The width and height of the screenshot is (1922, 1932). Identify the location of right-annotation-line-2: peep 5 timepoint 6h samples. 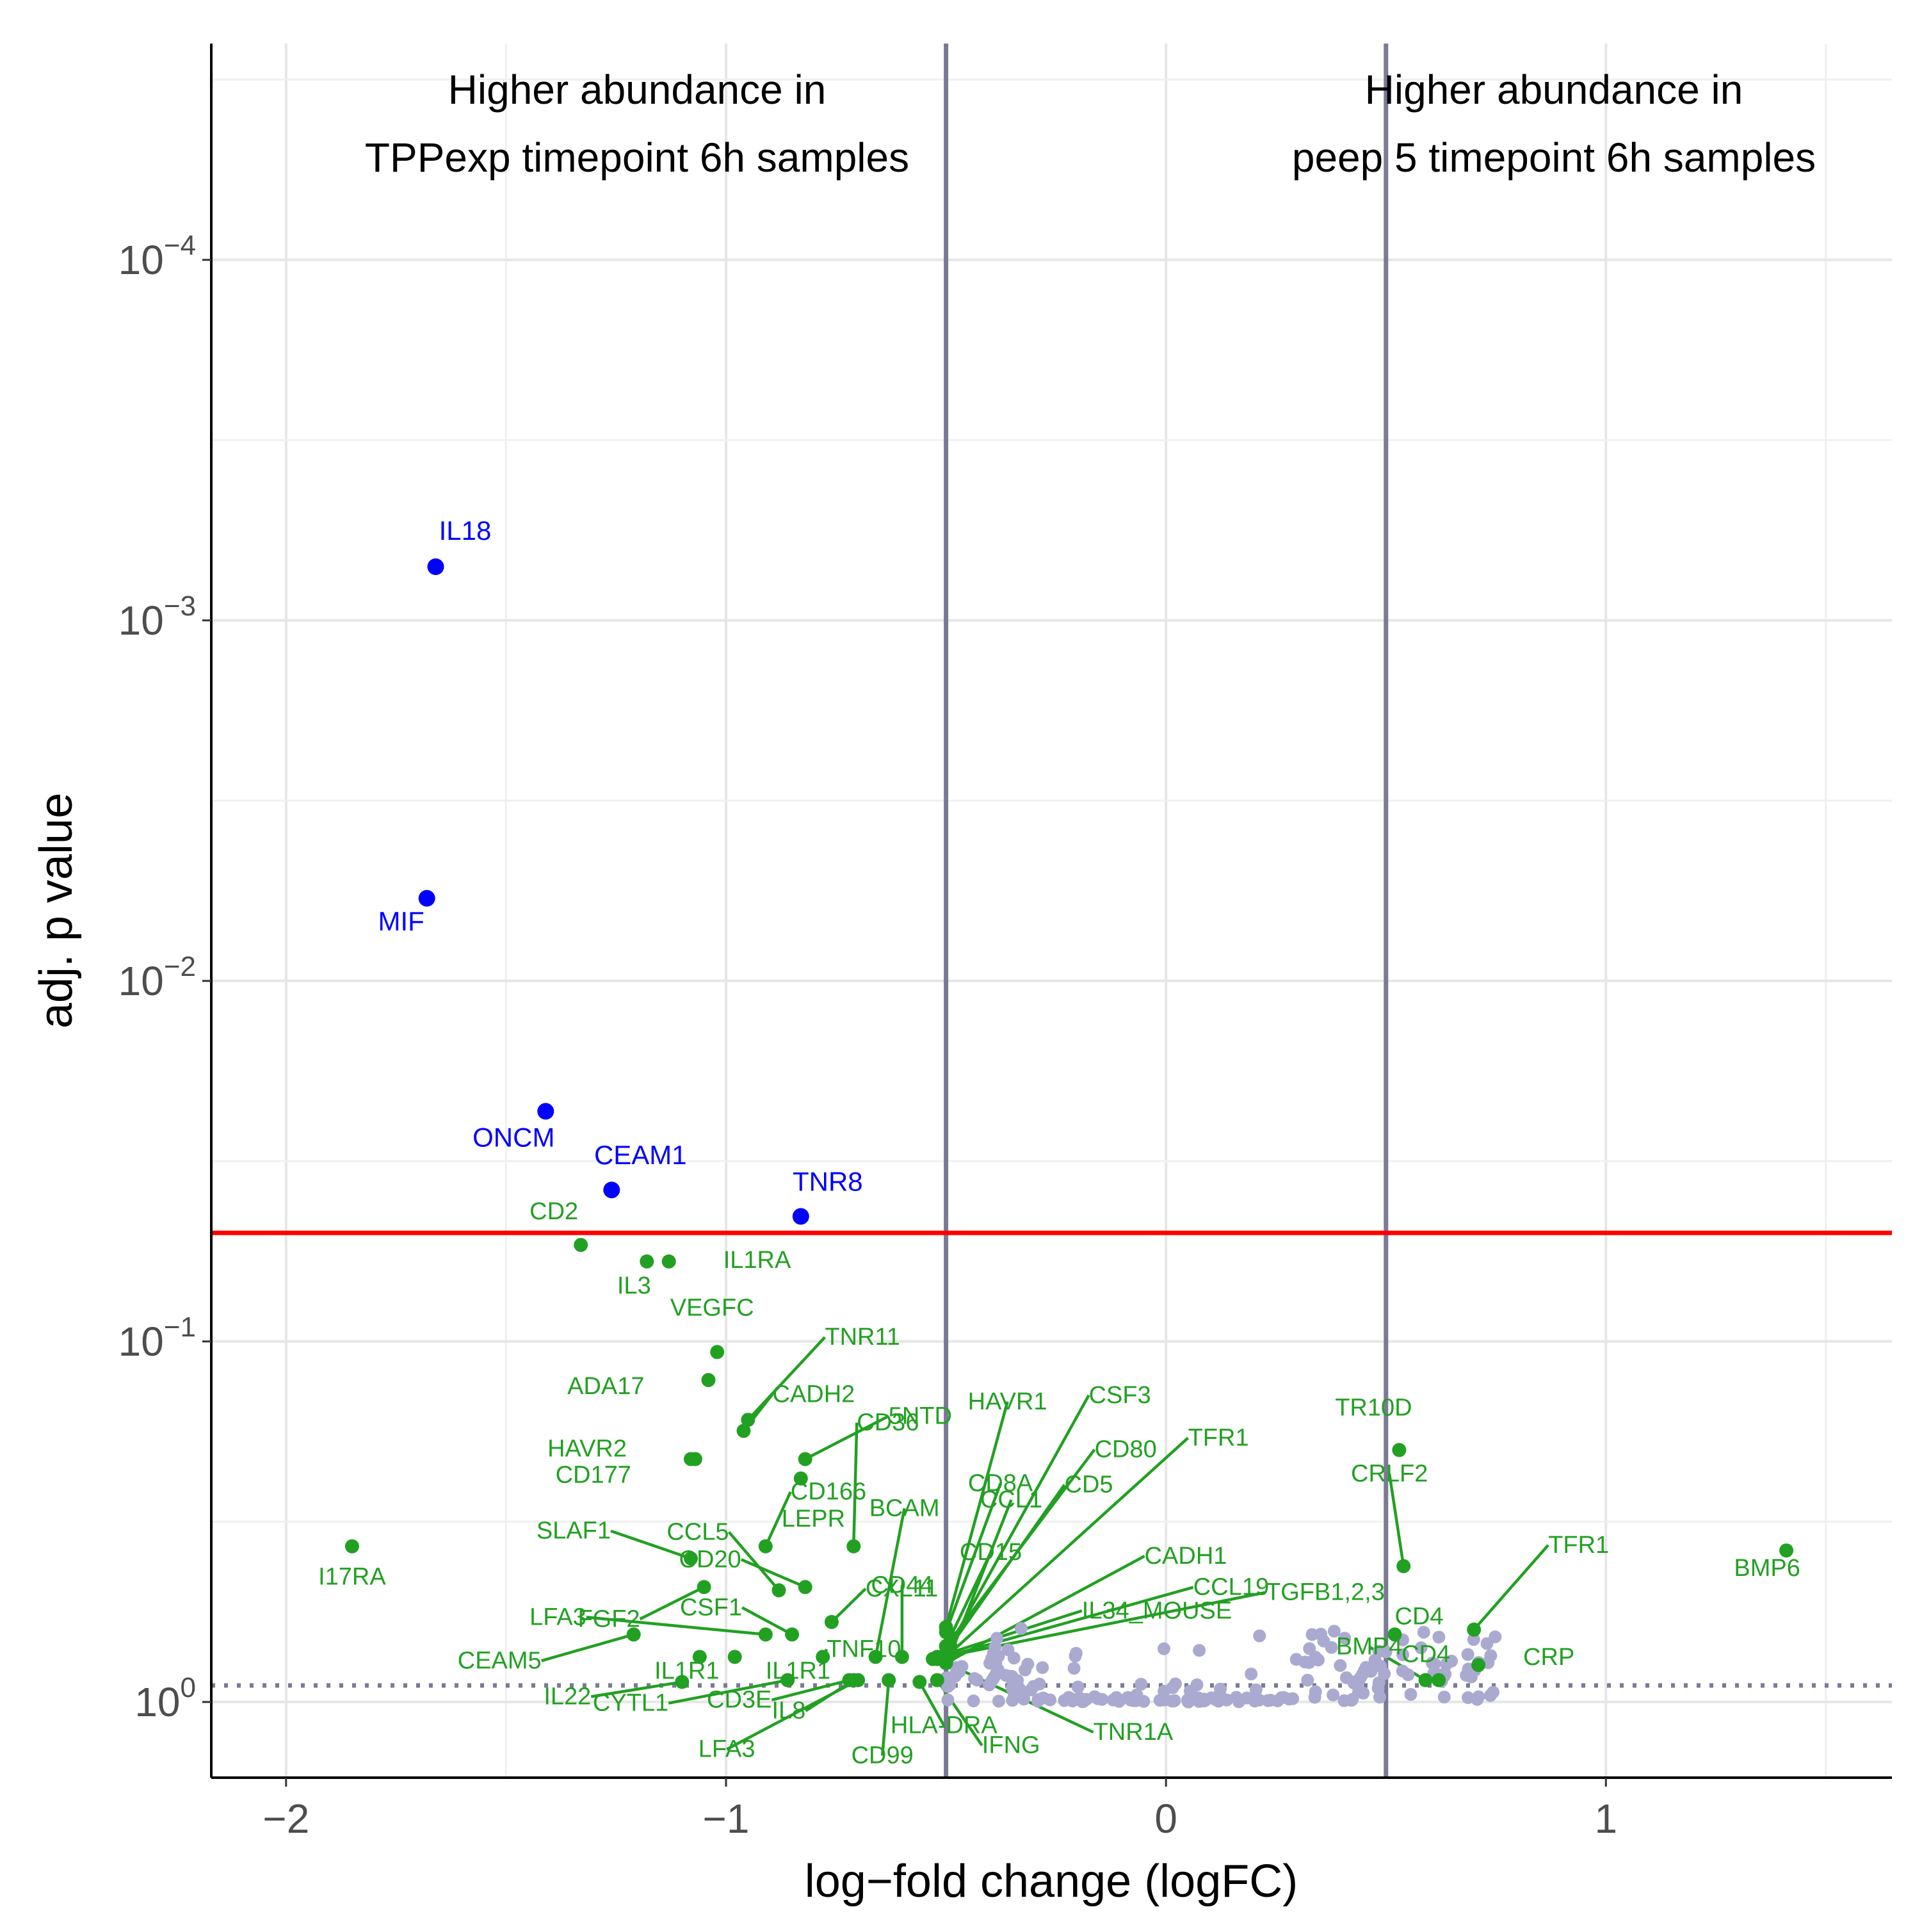
(1554, 157).